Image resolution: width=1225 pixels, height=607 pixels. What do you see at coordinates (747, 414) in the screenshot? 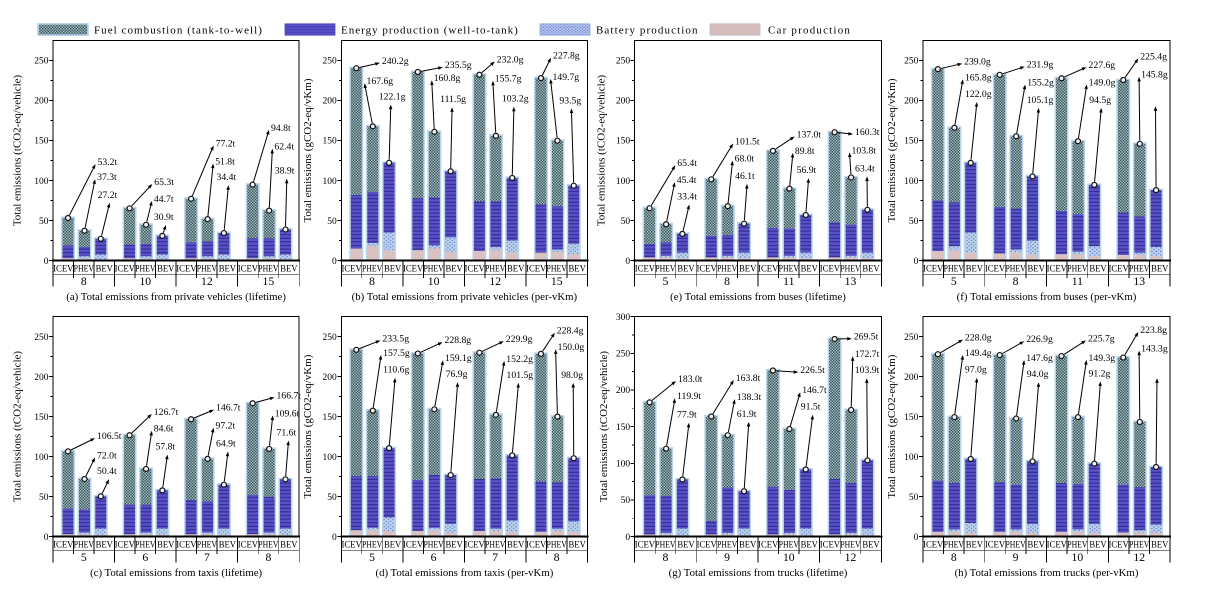
I see `svg-text: 61.9t` at bounding box center [747, 414].